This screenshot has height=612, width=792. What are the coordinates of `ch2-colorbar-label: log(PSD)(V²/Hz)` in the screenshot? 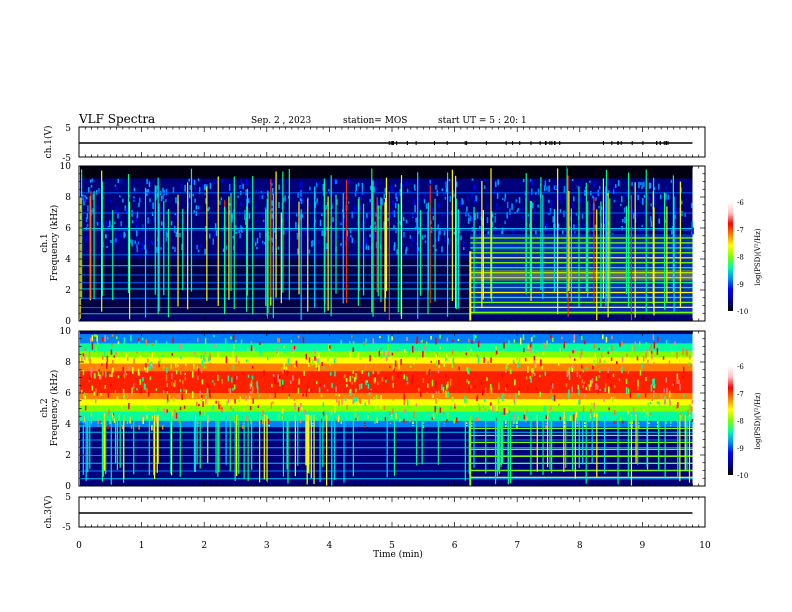 It's located at (758, 420).